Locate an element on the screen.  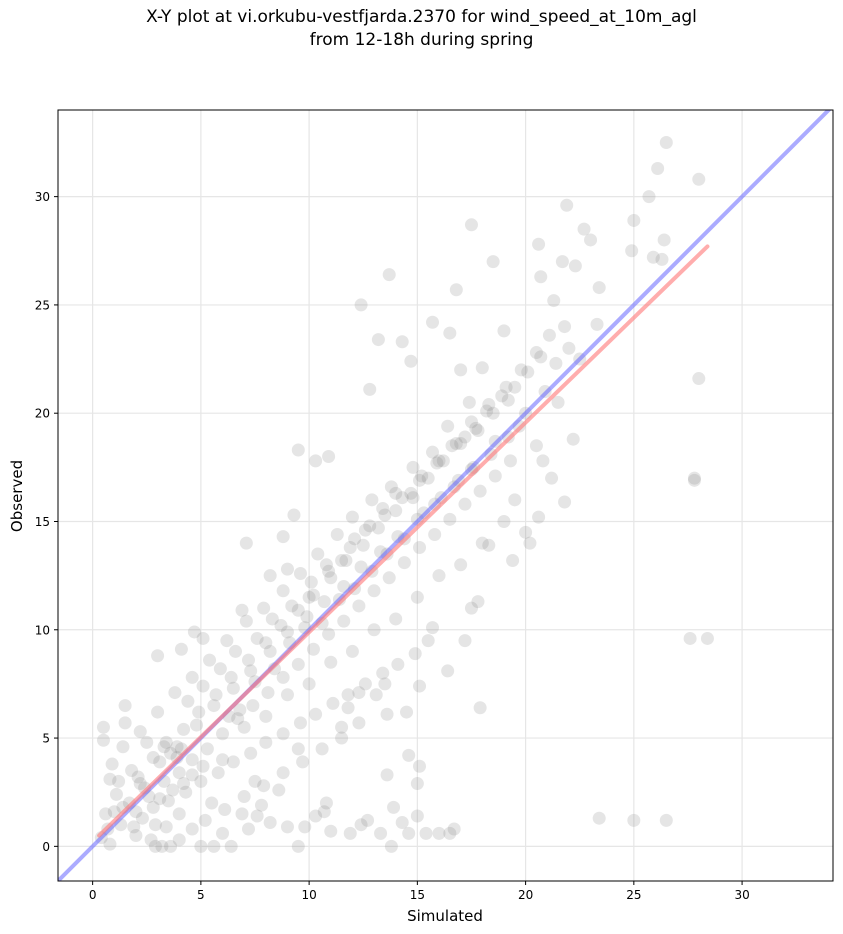
x-tick-label: 25 is located at coordinates (633, 895).